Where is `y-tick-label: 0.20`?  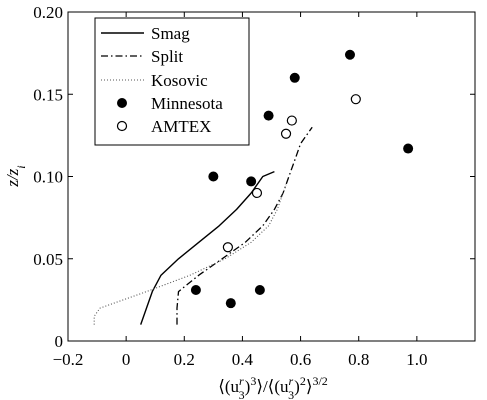 y-tick-label: 0.20 is located at coordinates (48, 12).